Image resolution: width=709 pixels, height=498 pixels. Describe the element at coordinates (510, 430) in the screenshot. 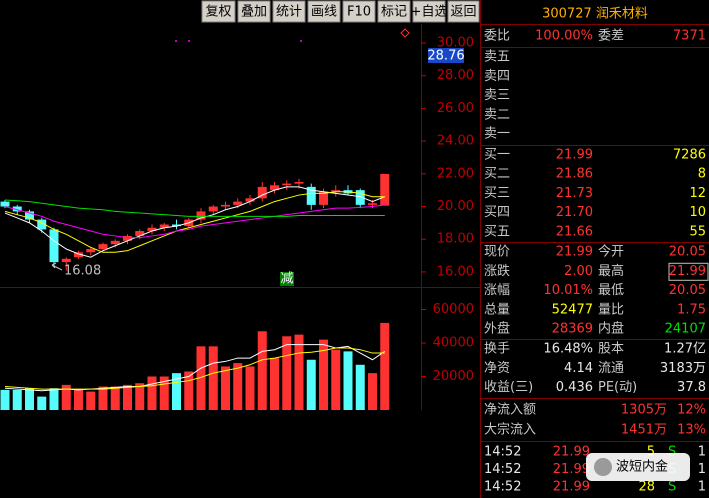

I see `flow-label: 大宗流入` at that location.